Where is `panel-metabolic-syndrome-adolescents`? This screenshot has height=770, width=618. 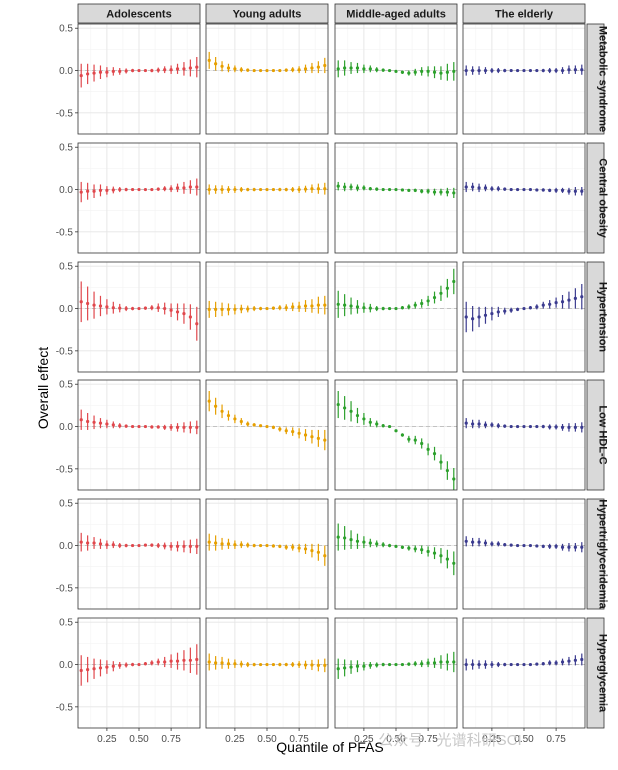
panel-metabolic-syndrome-adolescents is located at coordinates (139, 79).